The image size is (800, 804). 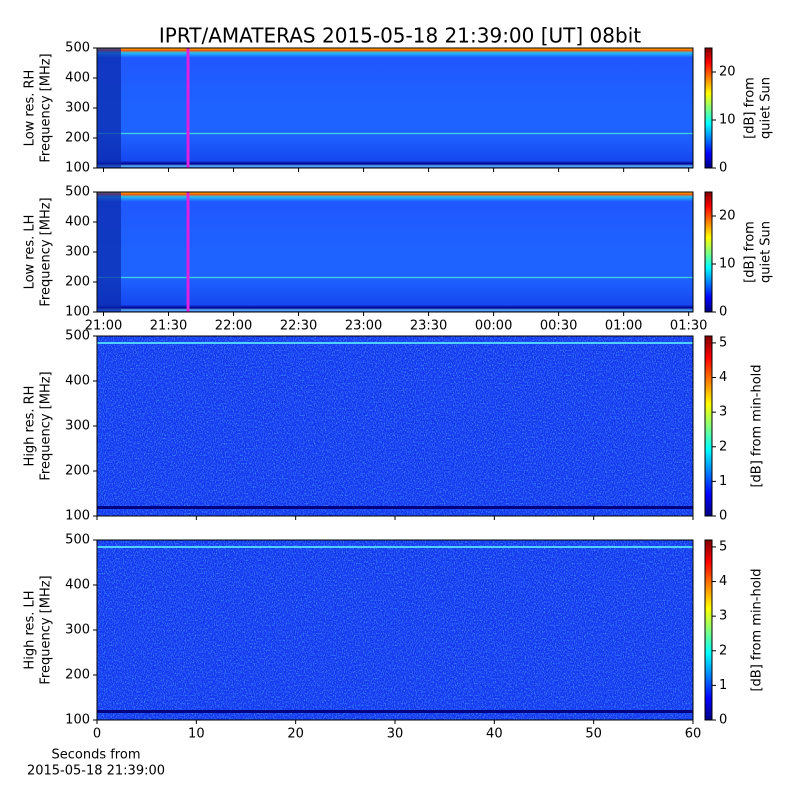 I want to click on y-axis-label: Low res. RH, so click(x=30, y=108).